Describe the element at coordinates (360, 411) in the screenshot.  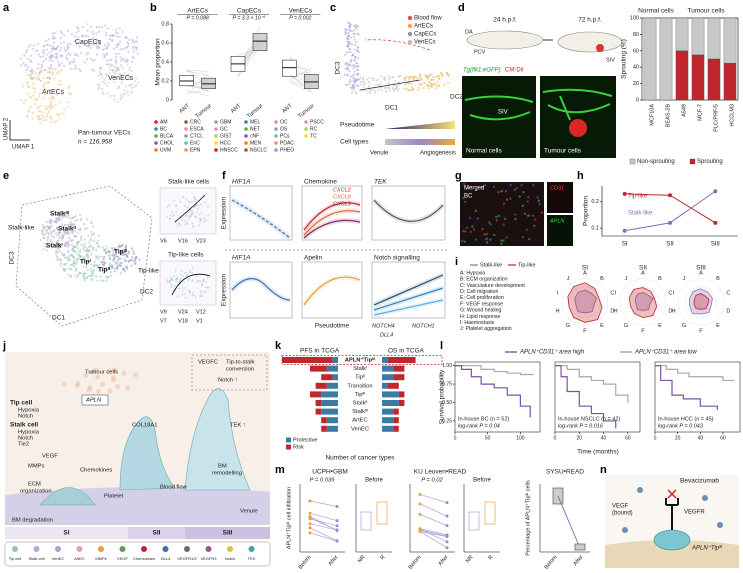
I see `row-label: Stalkᴵᴵᴵ` at that location.